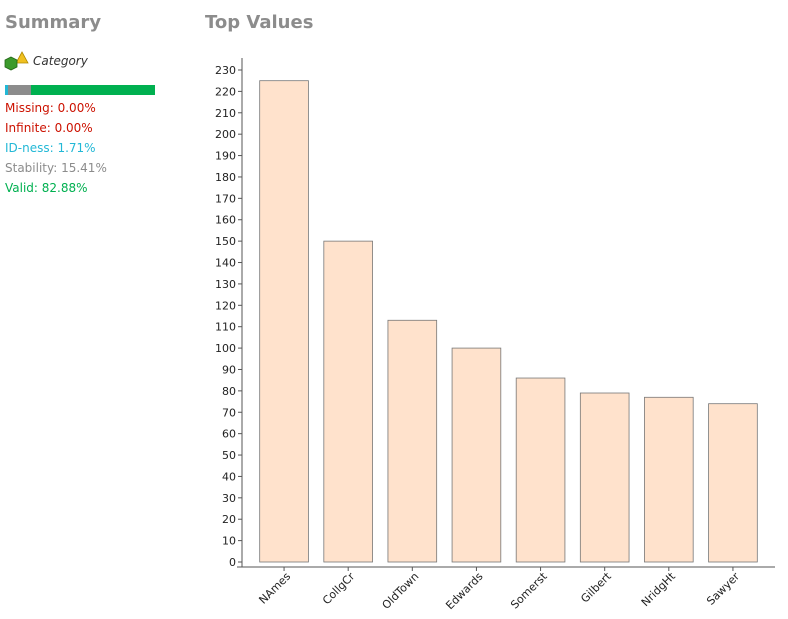 The image size is (788, 619). I want to click on x-tick-label-sawyer: Sawyer, so click(723, 589).